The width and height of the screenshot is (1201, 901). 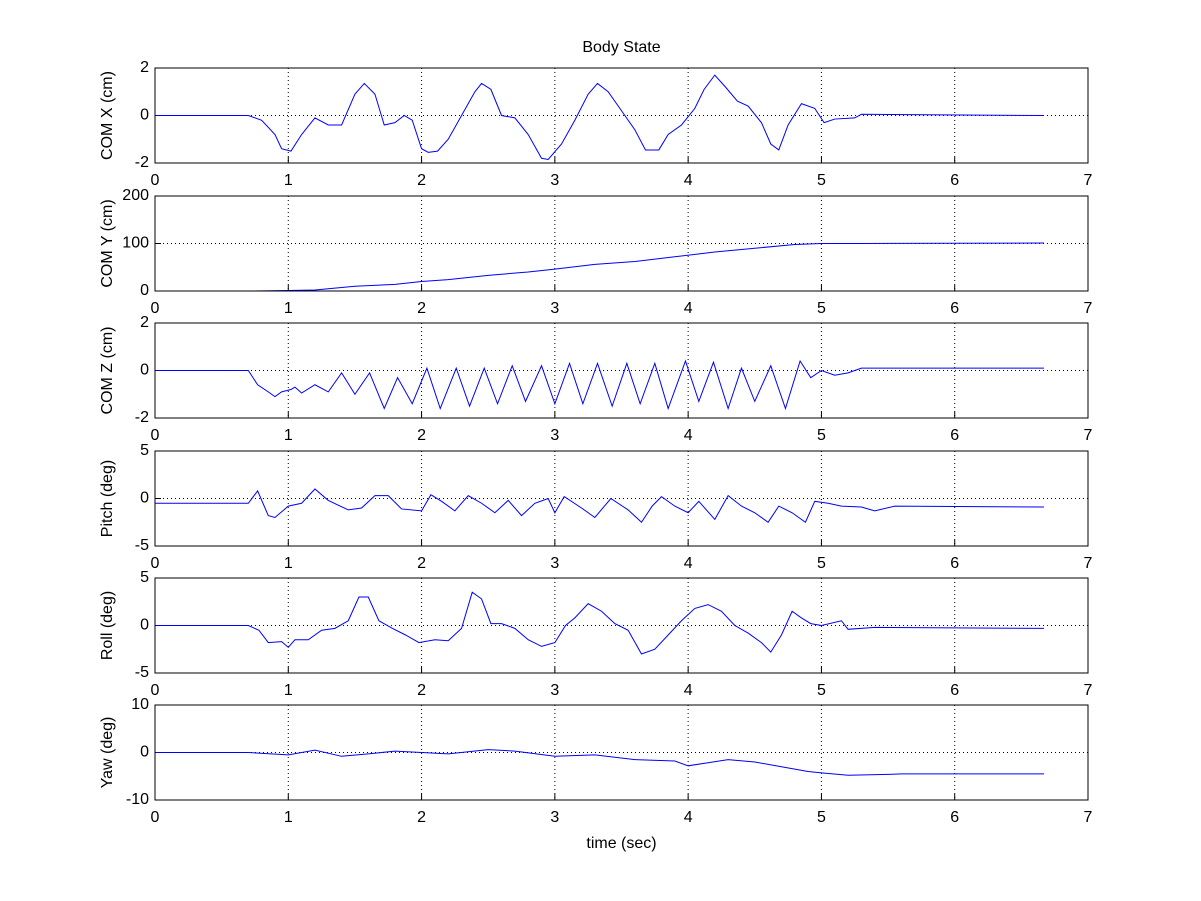 What do you see at coordinates (135, 243) in the screenshot?
I see `y-tick-label: 100` at bounding box center [135, 243].